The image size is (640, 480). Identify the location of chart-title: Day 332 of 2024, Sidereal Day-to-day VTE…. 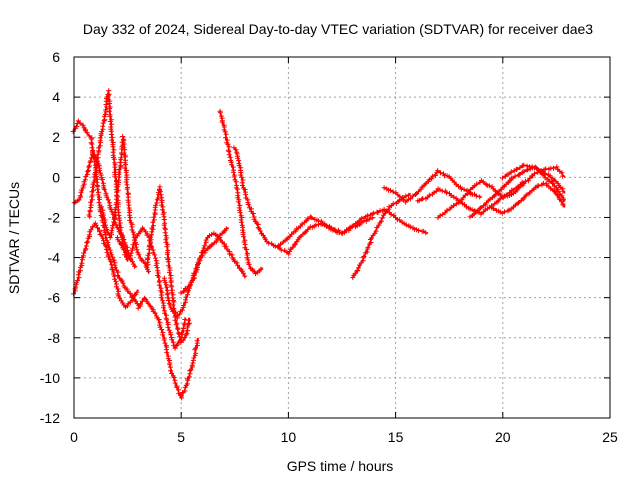
(338, 29).